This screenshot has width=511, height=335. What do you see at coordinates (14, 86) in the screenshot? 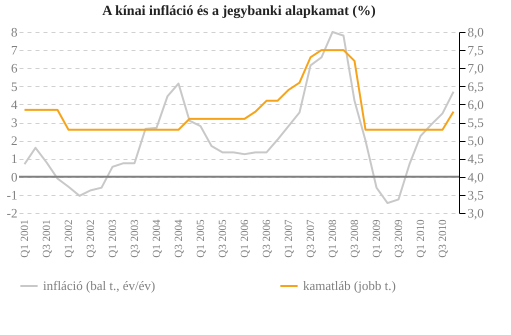
I see `y-tick-label: 5` at bounding box center [14, 86].